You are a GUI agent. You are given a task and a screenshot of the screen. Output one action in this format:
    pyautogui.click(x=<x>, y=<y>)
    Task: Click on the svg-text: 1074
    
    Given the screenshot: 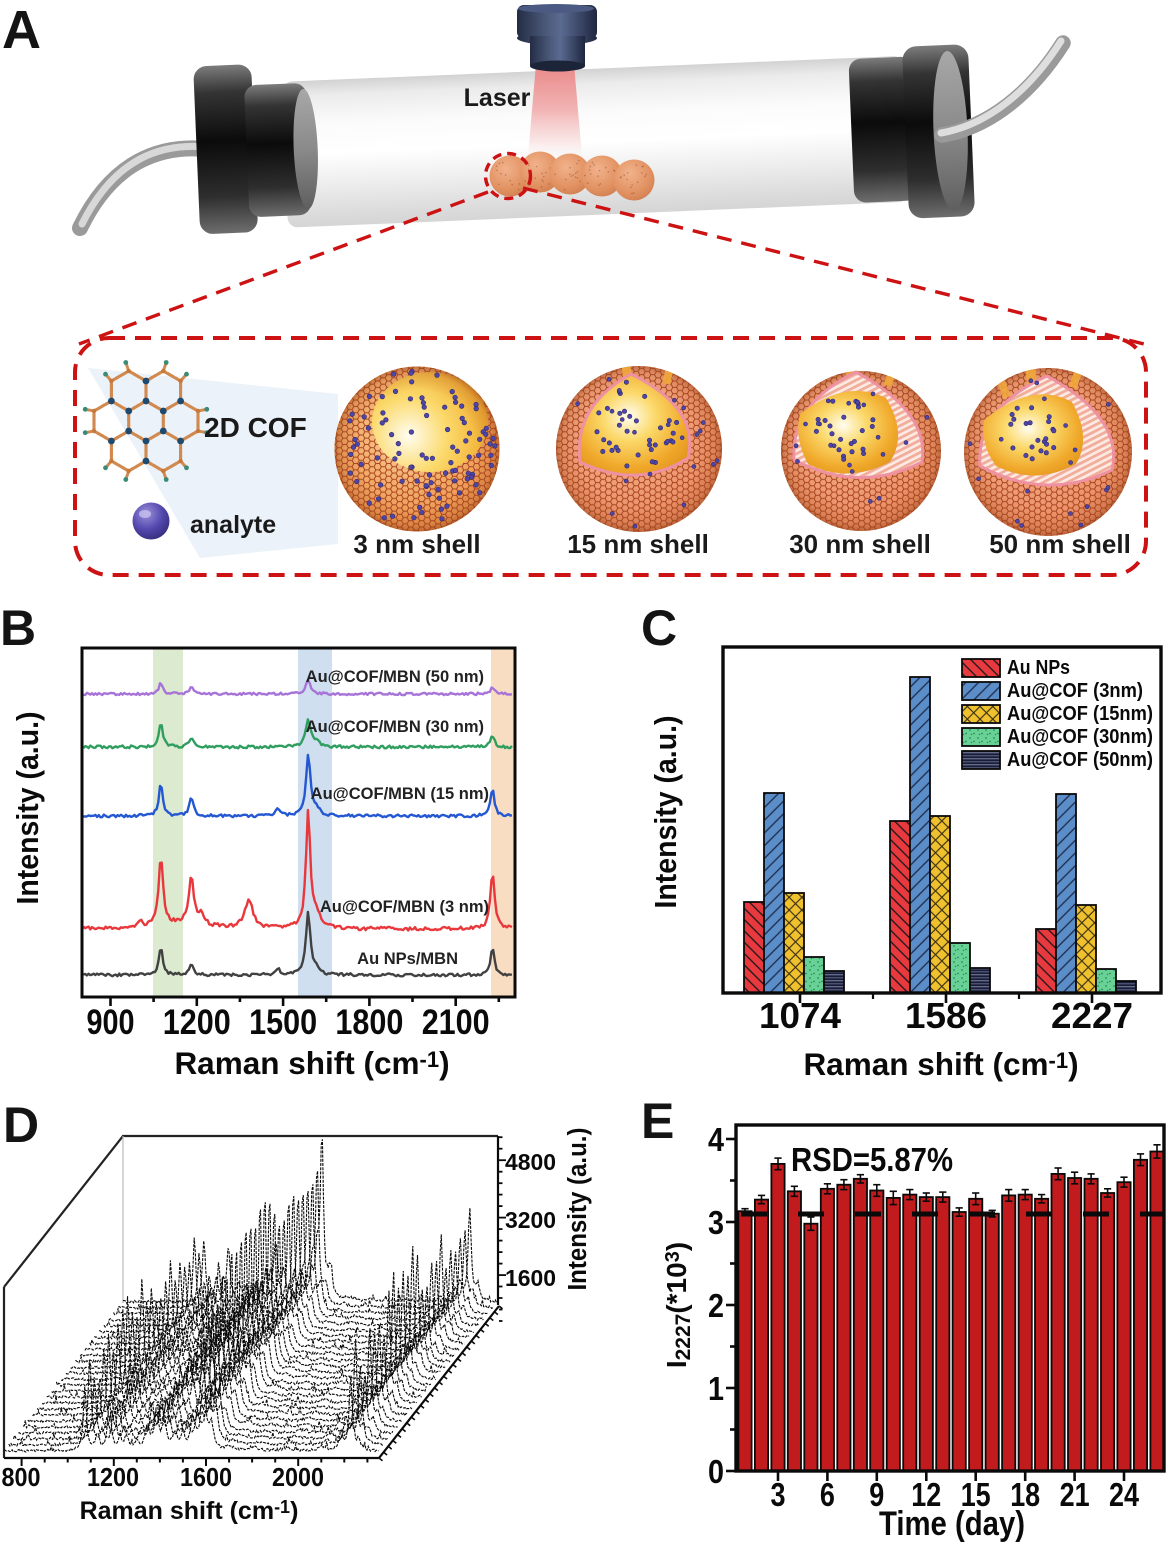 What is the action you would take?
    pyautogui.click(x=800, y=1015)
    